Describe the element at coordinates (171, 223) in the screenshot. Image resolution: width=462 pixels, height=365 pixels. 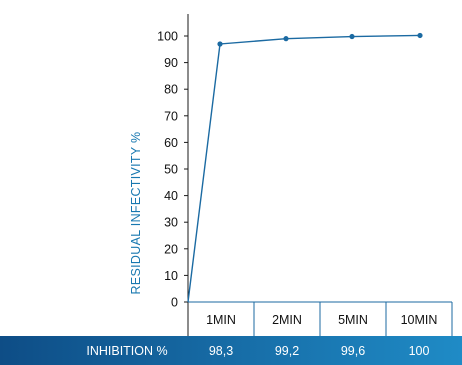
I see `y-tick-label: 30` at that location.